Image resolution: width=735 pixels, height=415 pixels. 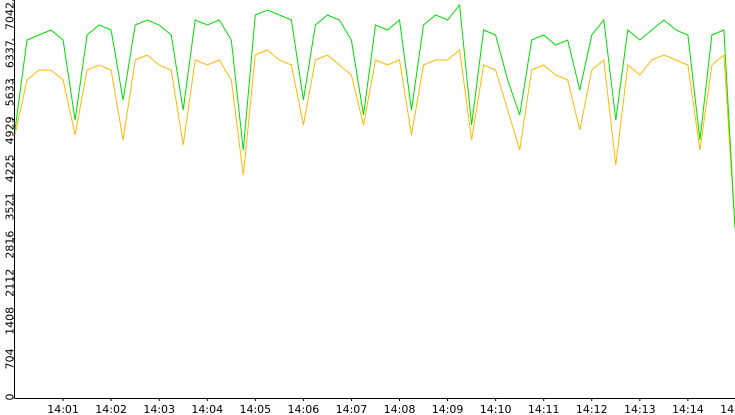 I want to click on x-tick-label: 14:14, so click(x=688, y=409).